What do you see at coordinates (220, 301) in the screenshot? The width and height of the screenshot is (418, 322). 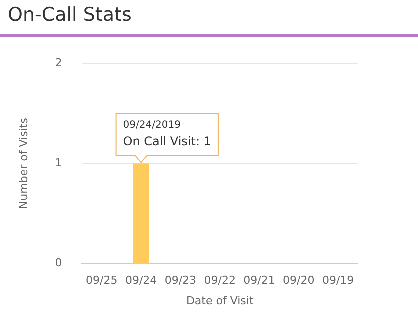 I see `x-axis-title: Date of Visit` at bounding box center [220, 301].